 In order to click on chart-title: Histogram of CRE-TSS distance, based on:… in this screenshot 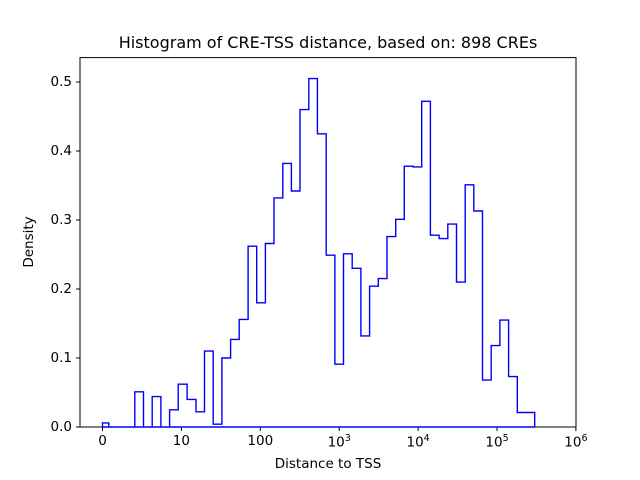, I will do `click(328, 42)`.